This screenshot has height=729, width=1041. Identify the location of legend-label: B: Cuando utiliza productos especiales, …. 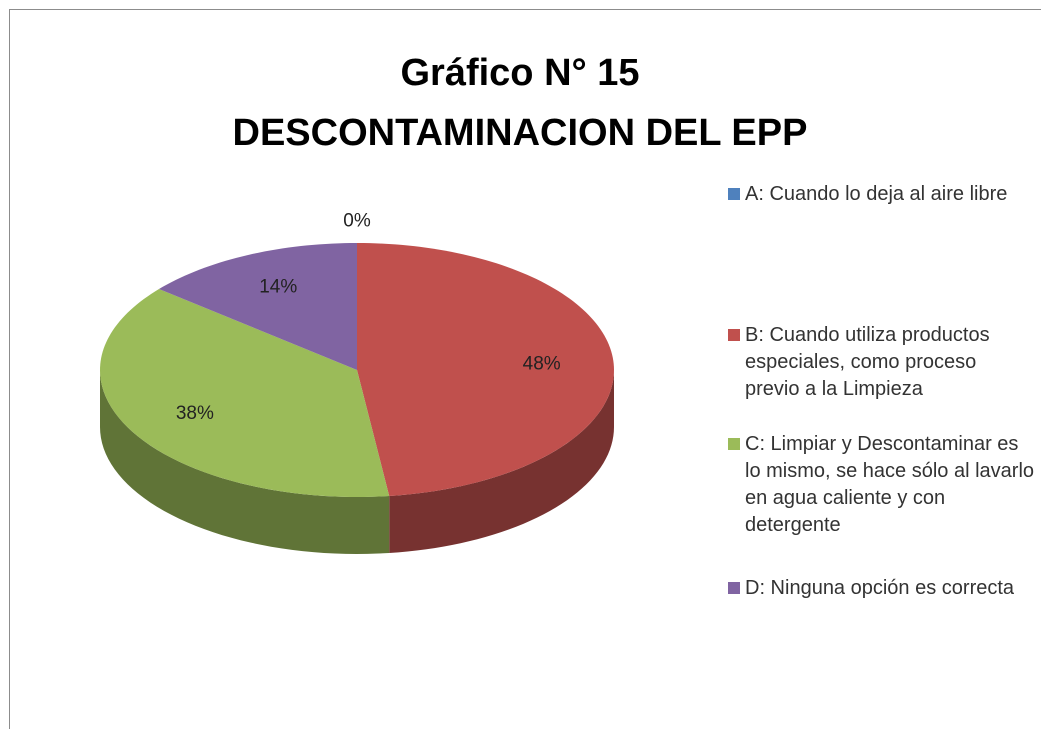
(867, 362).